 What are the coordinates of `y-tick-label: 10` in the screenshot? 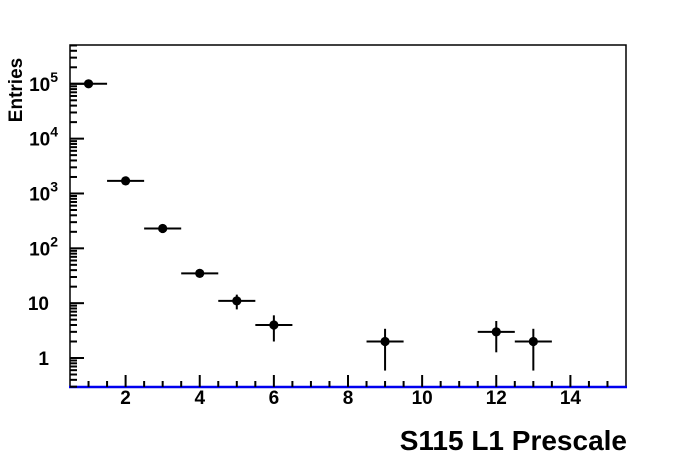 It's located at (38, 304).